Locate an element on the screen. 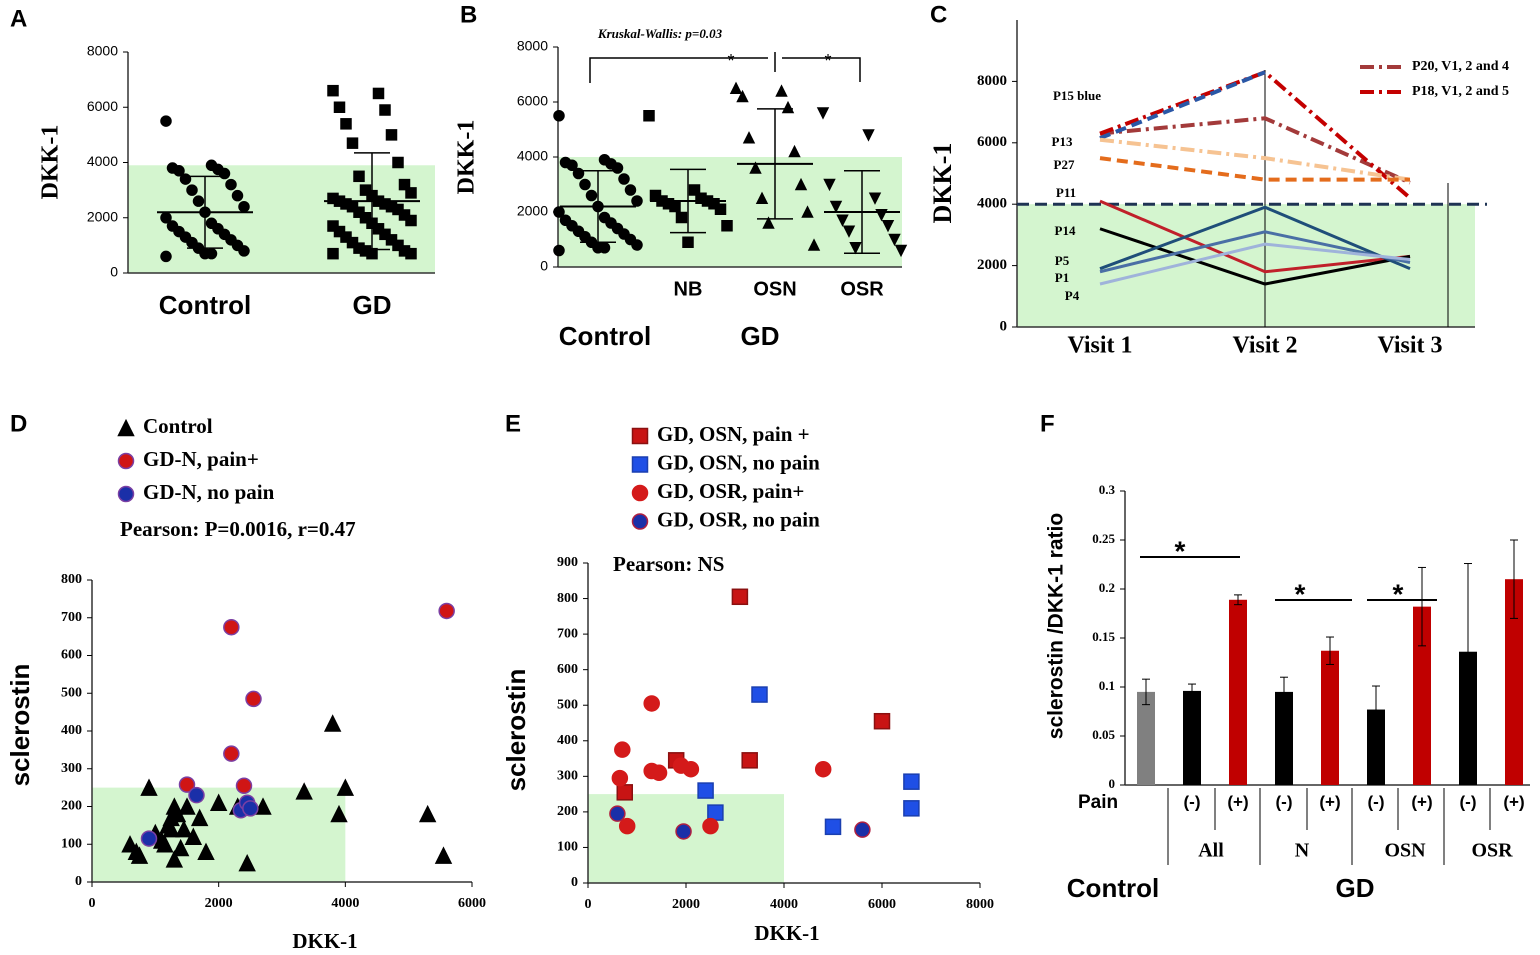  series-label: P11 is located at coordinates (1066, 192).